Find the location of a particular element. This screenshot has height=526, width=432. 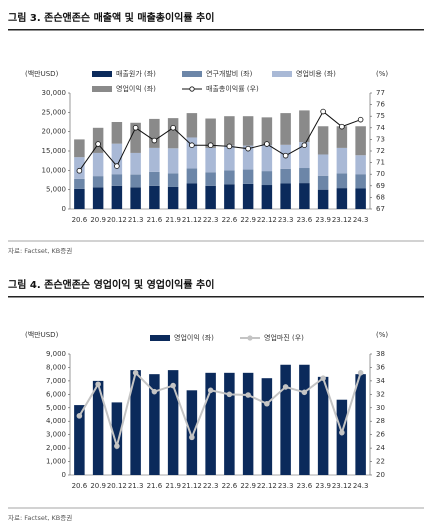

y-tick-label: 7,000 is located at coordinates (56, 381).